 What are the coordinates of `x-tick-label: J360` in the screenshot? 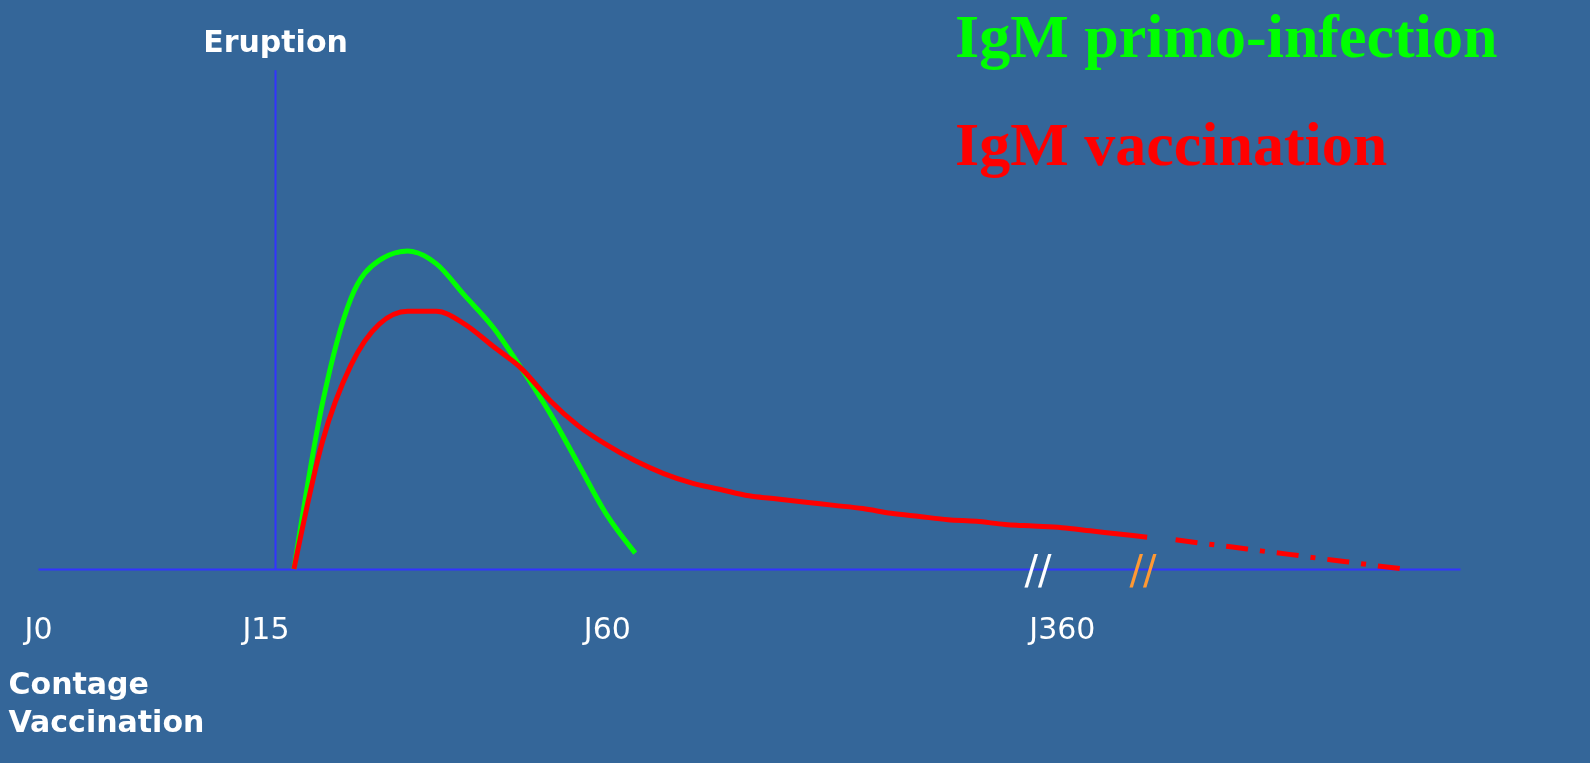 It's located at (1061, 628).